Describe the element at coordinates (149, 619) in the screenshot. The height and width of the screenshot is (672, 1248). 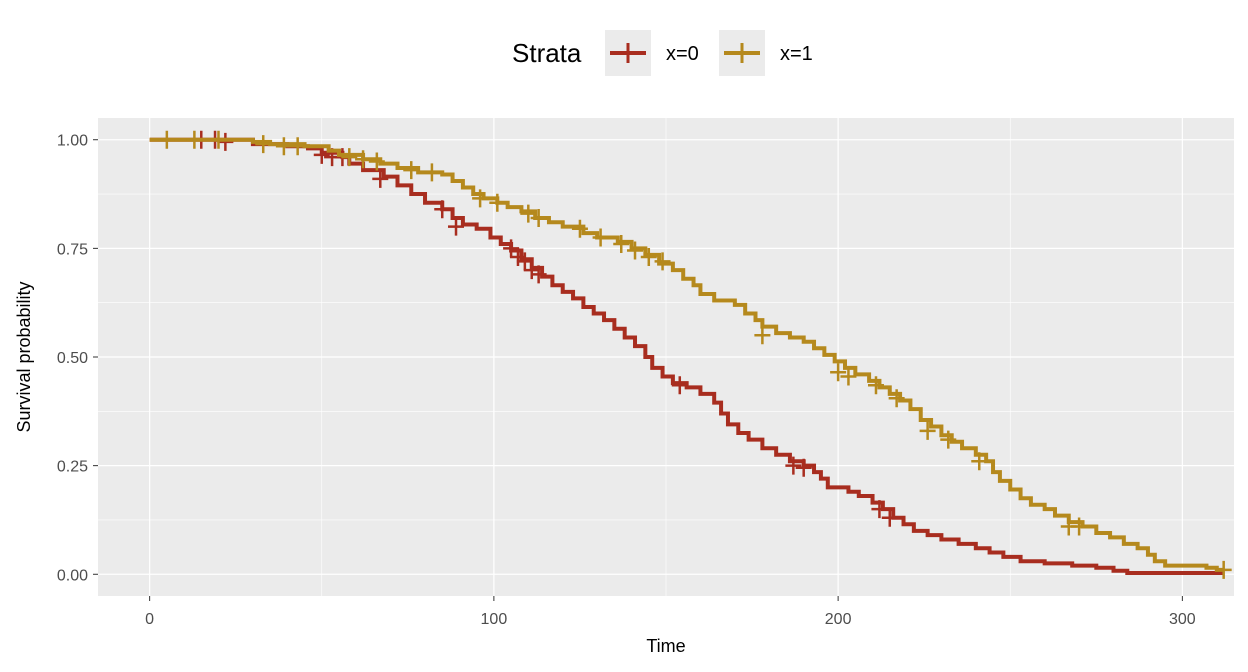
I see `x-tick-label: 0` at that location.